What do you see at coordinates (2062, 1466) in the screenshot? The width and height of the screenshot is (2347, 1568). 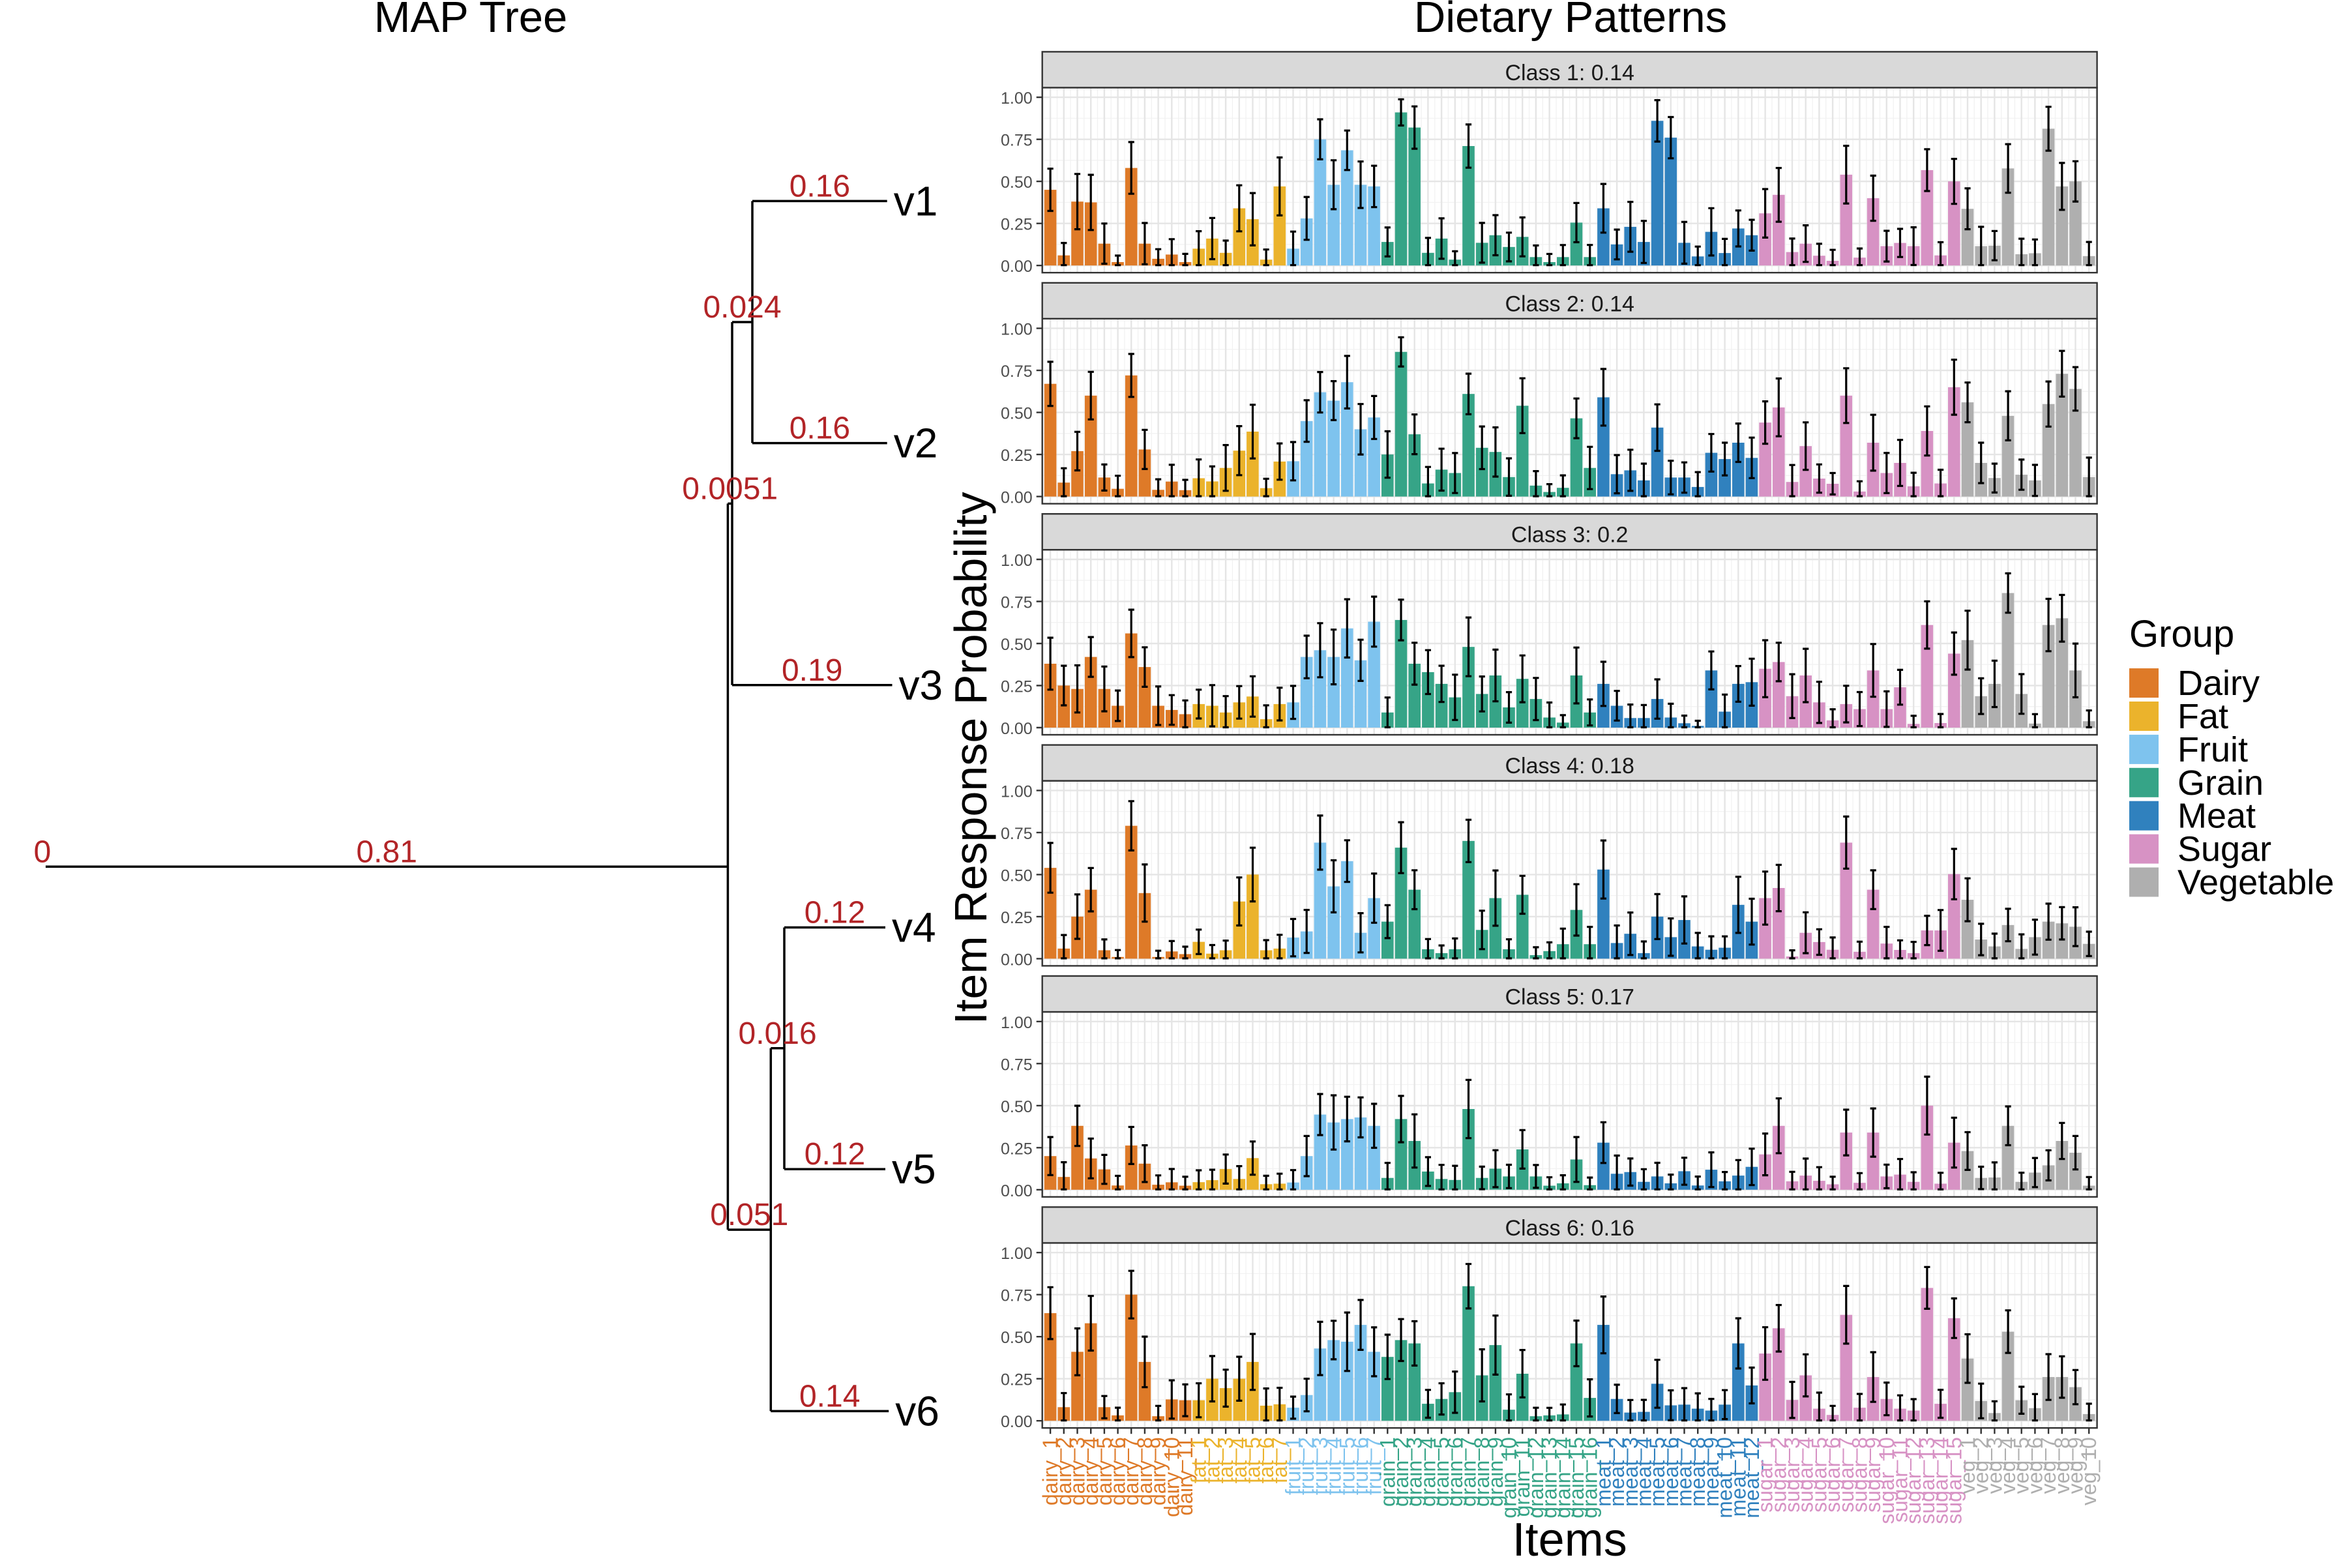 I see `svg-text: veg_8` at bounding box center [2062, 1466].